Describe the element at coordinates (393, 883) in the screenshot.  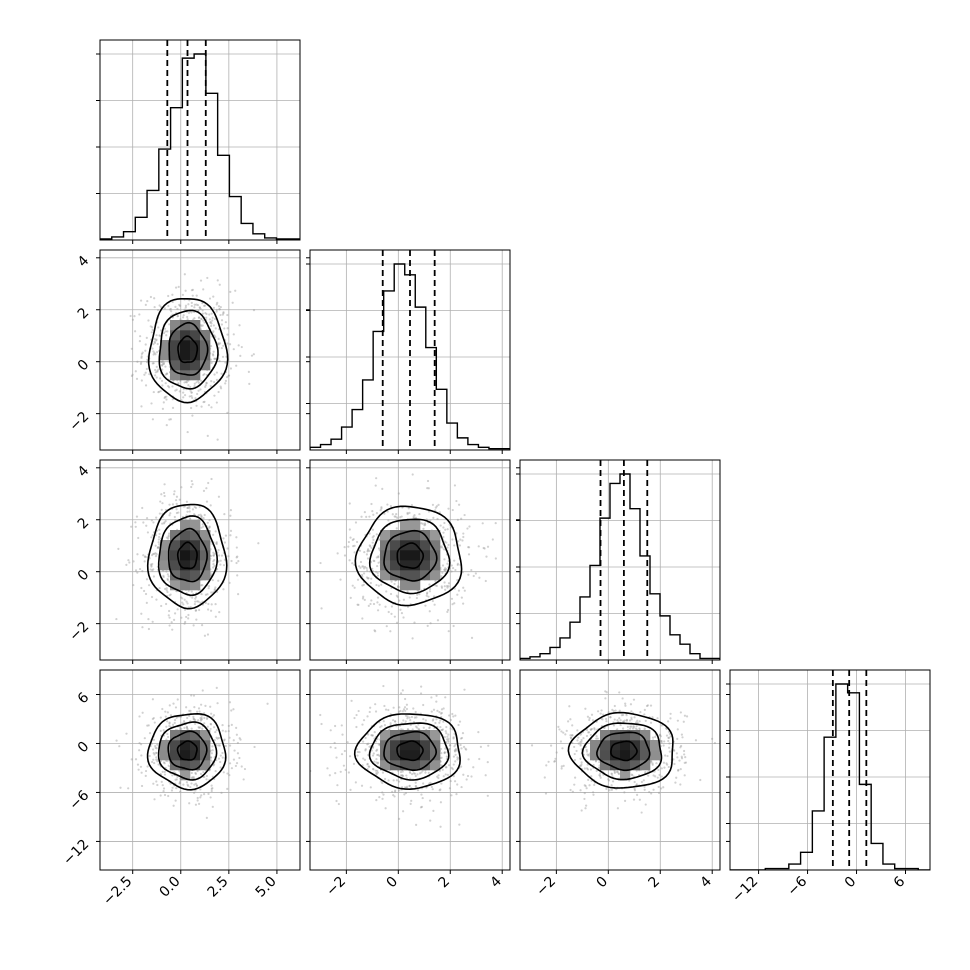
I see `x-tick-label: 0` at that location.